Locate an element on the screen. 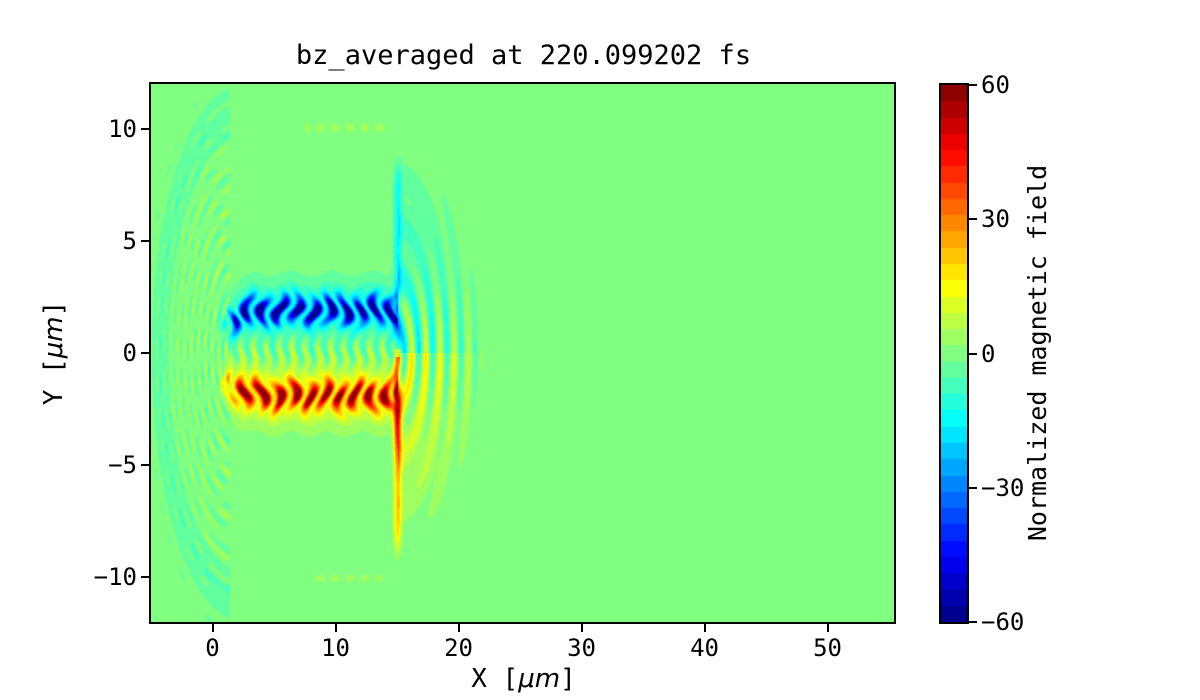 Image resolution: width=1200 pixels, height=700 pixels. x-axis-label: X [μm] is located at coordinates (523, 679).